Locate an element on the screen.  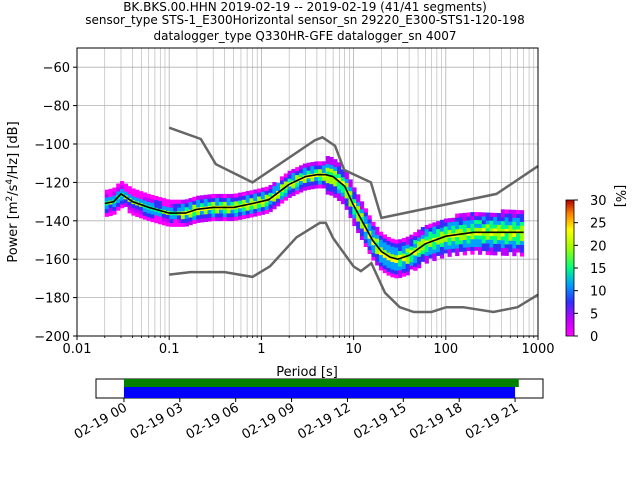
time-tick-label: 02-19 21 is located at coordinates (492, 421).